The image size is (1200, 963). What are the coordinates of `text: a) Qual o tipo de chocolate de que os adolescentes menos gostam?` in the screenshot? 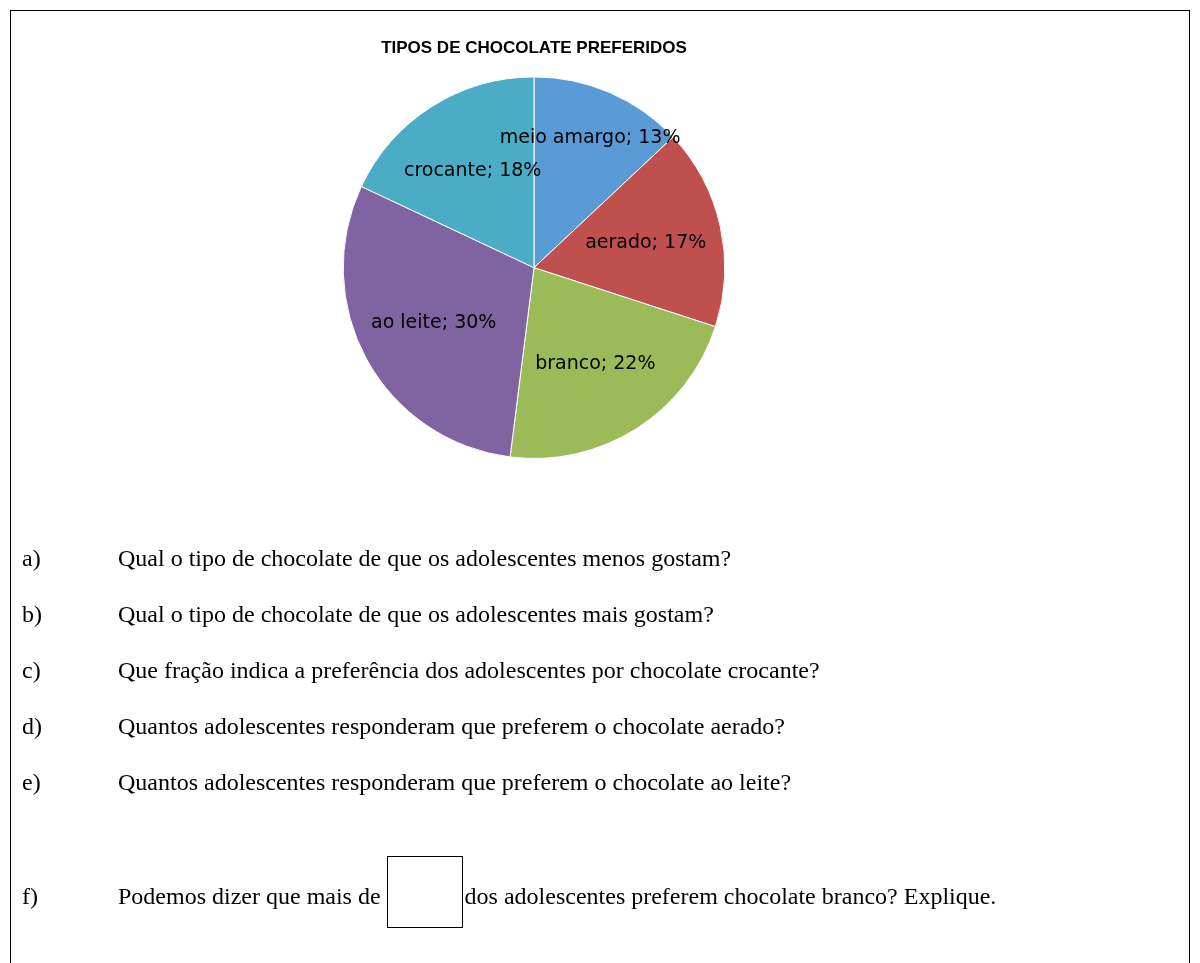 It's located at (377, 558).